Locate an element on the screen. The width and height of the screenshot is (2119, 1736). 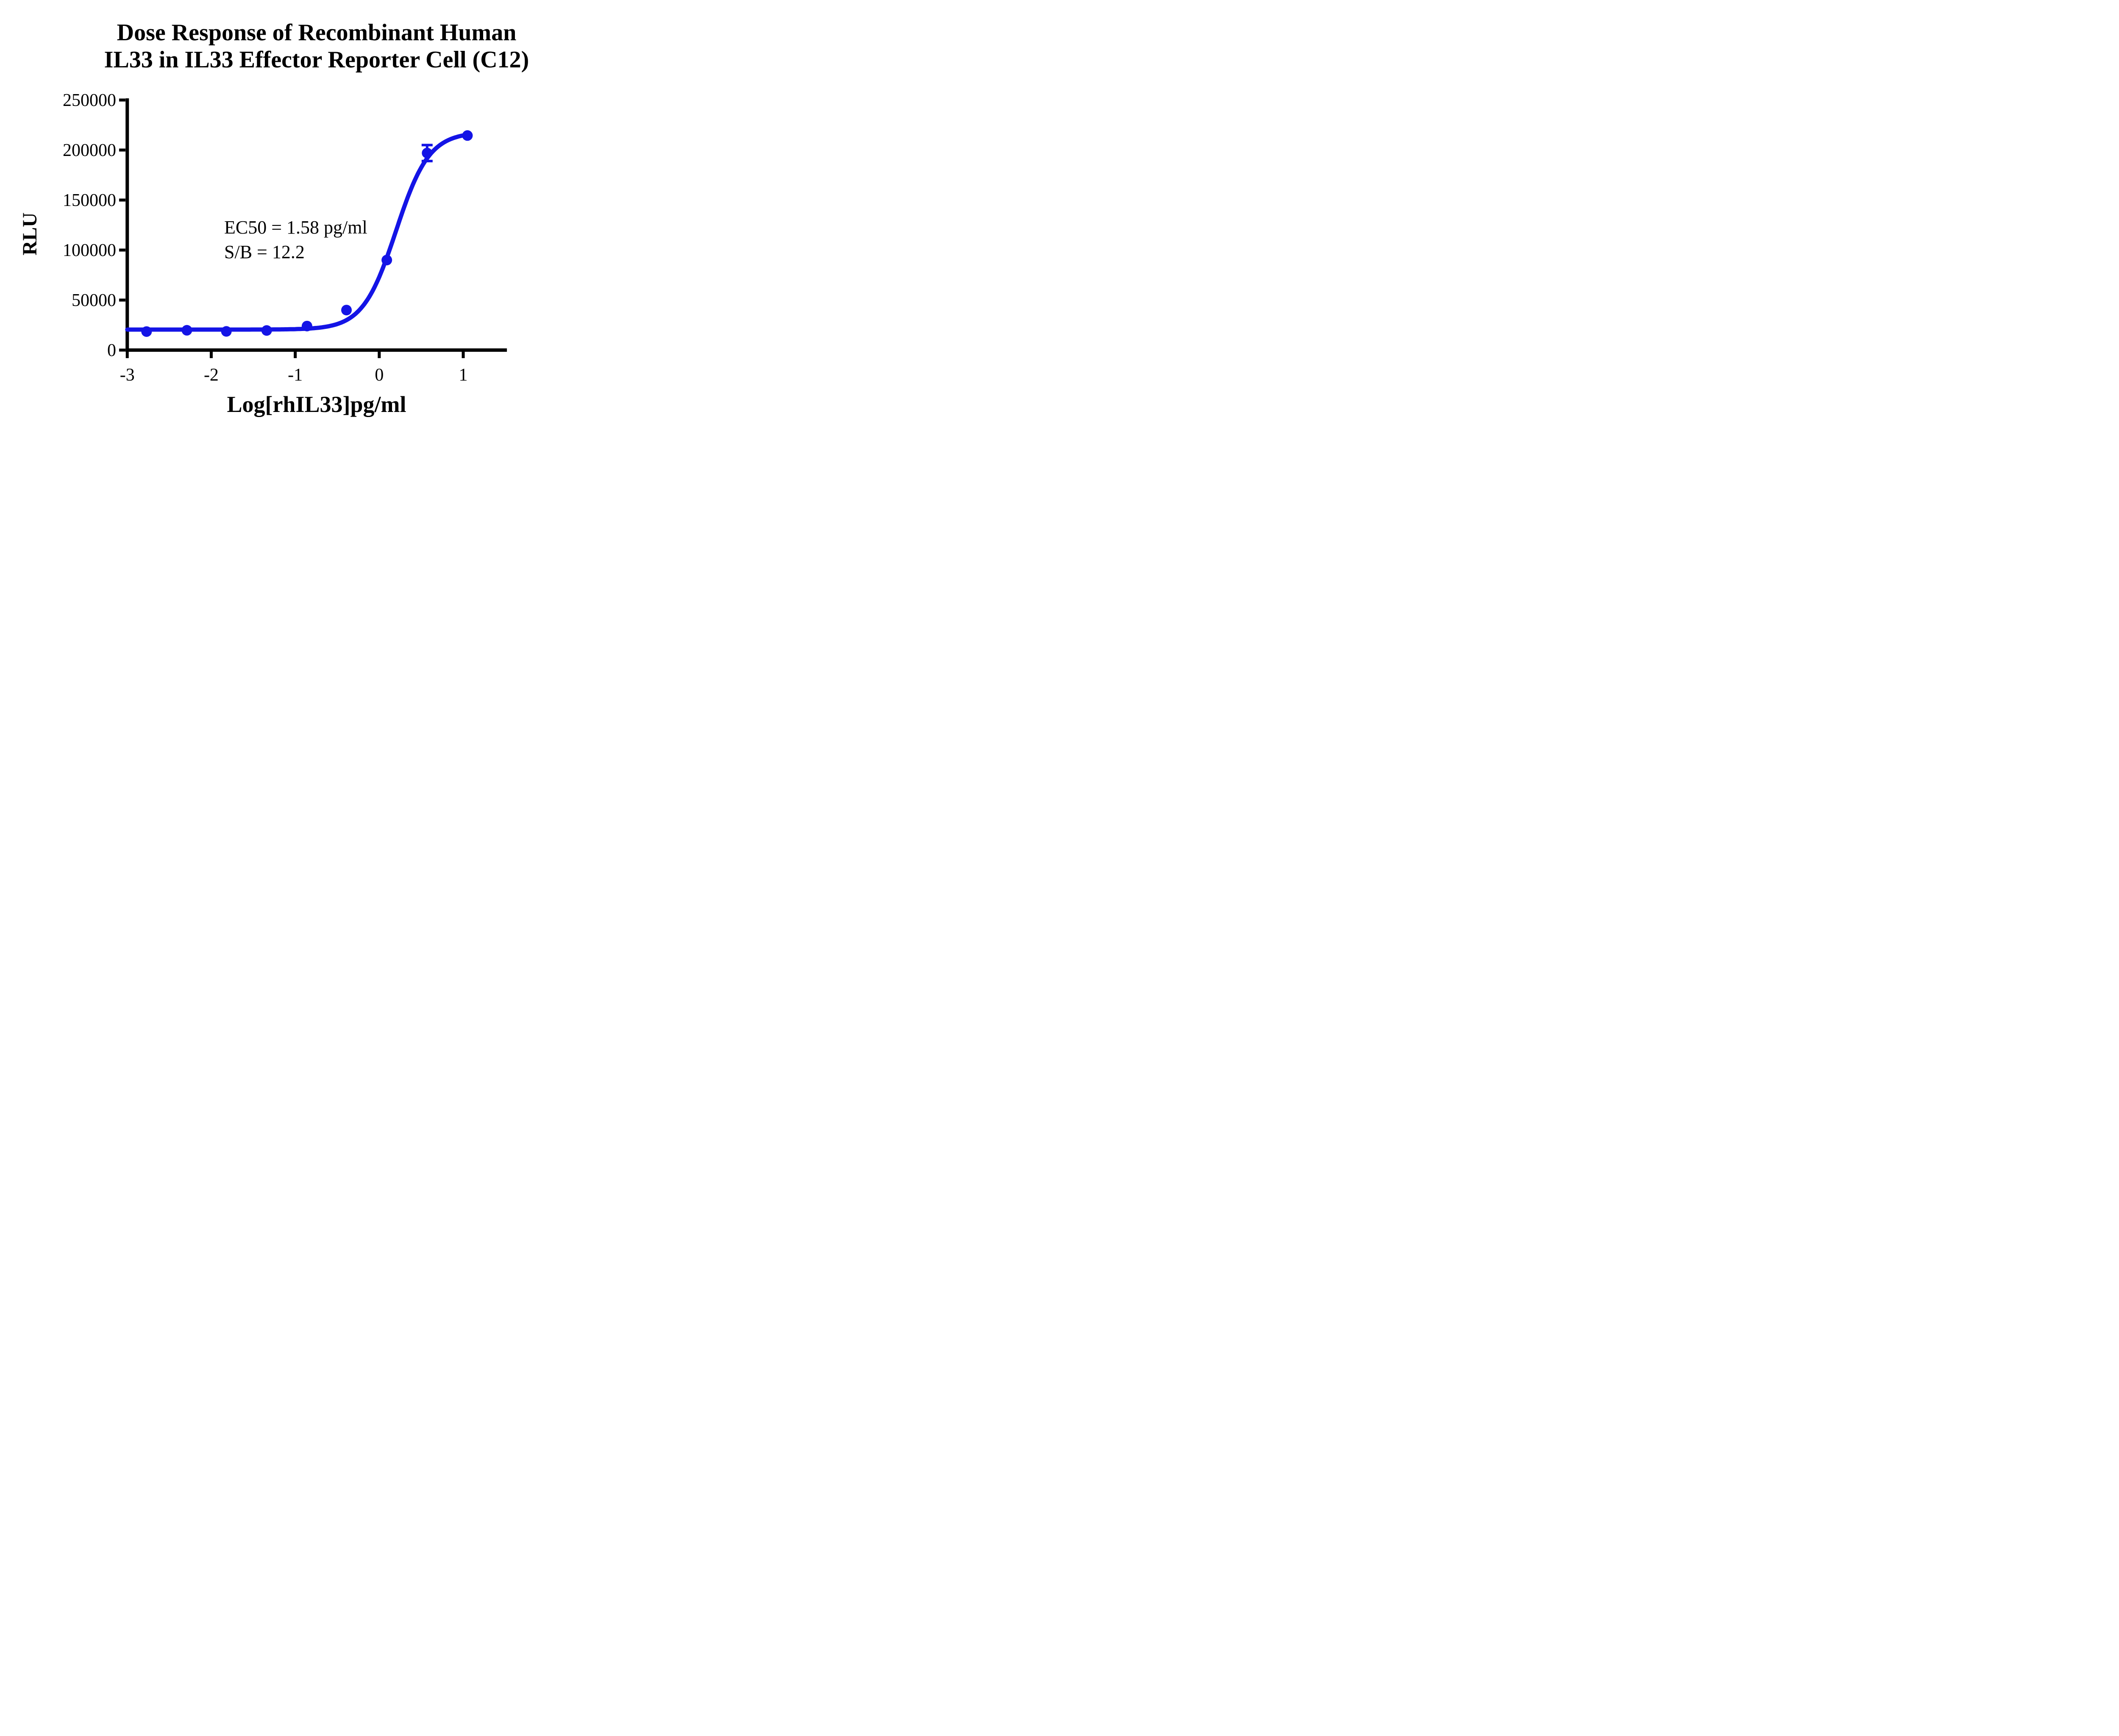
x-tick-label: -2 is located at coordinates (212, 375).